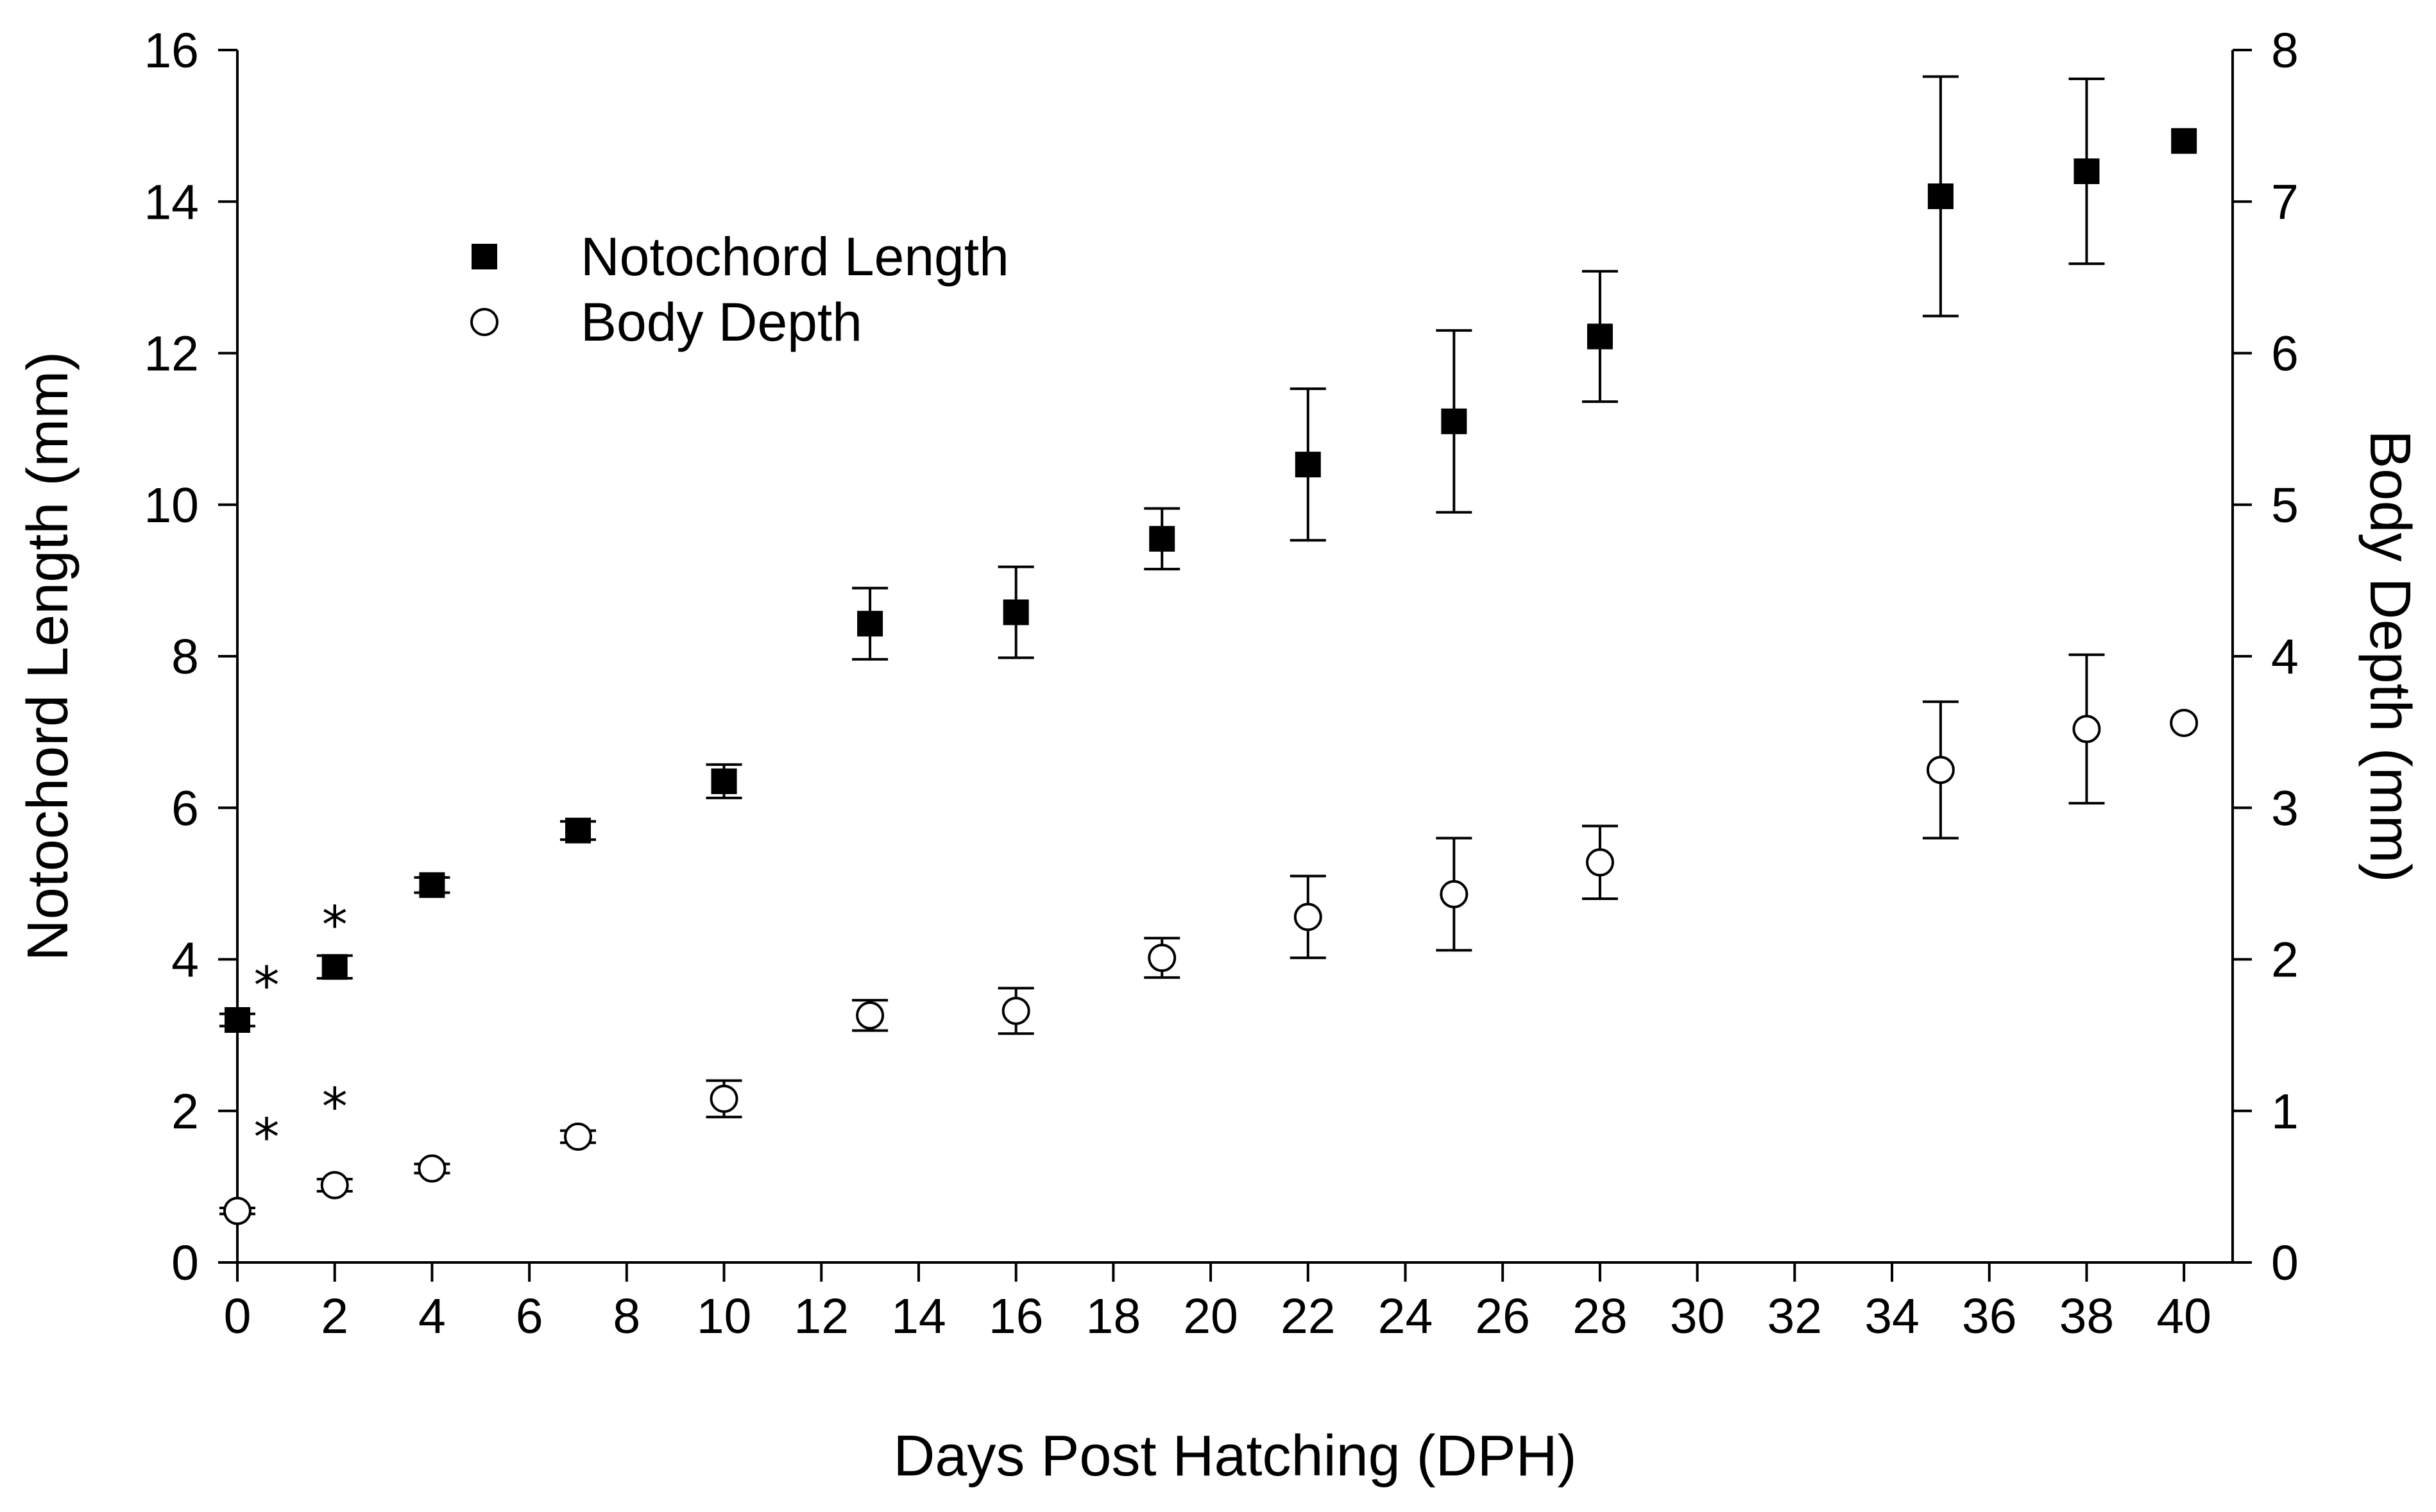 Image resolution: width=2436 pixels, height=1512 pixels. I want to click on legend-body-depth-marker, so click(484, 322).